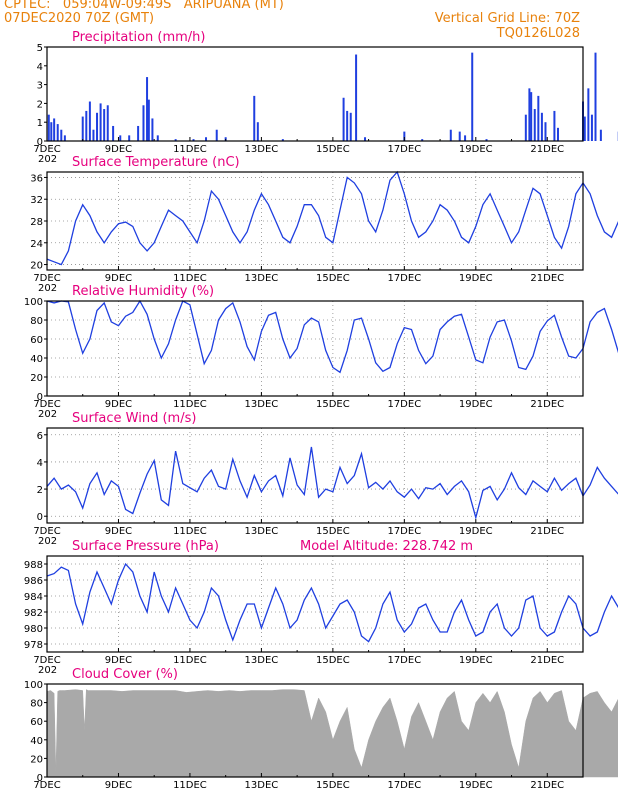 The height and width of the screenshot is (800, 618). What do you see at coordinates (36, 722) in the screenshot?
I see `y-tick-label: 60` at bounding box center [36, 722].